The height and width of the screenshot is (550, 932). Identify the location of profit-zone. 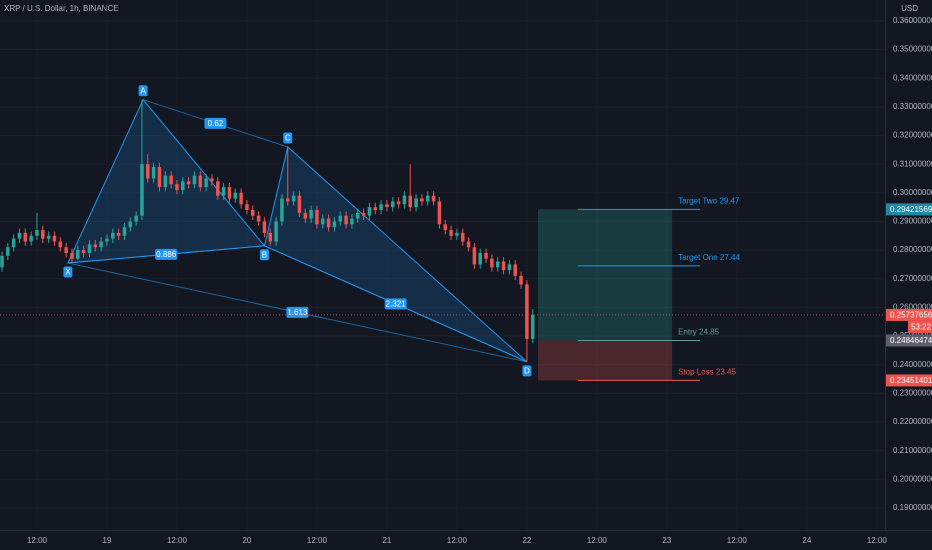
(605, 275).